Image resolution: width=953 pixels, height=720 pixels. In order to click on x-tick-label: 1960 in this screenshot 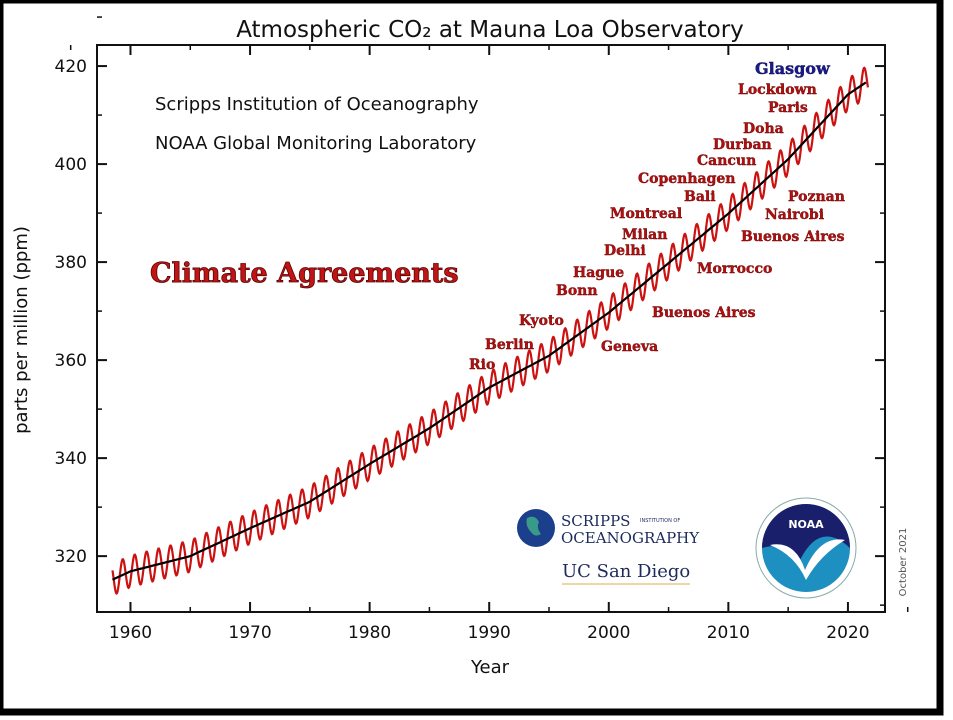, I will do `click(130, 633)`.